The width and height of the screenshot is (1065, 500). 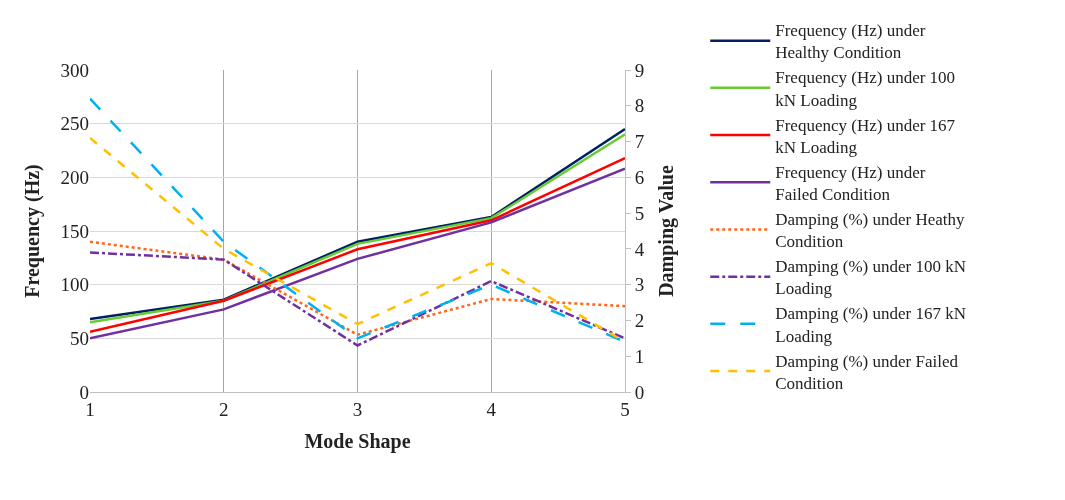 I want to click on legend-label: Frequency (Hz) under 167 kN Loading, so click(x=865, y=136).